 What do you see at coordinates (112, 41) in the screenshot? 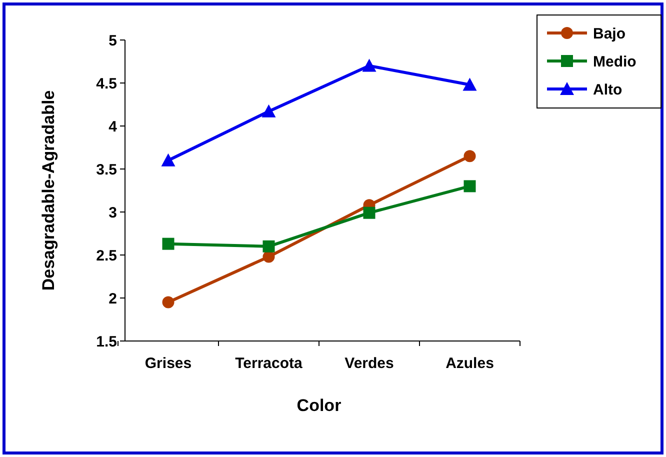
I see `y-tick-label: 5` at bounding box center [112, 41].